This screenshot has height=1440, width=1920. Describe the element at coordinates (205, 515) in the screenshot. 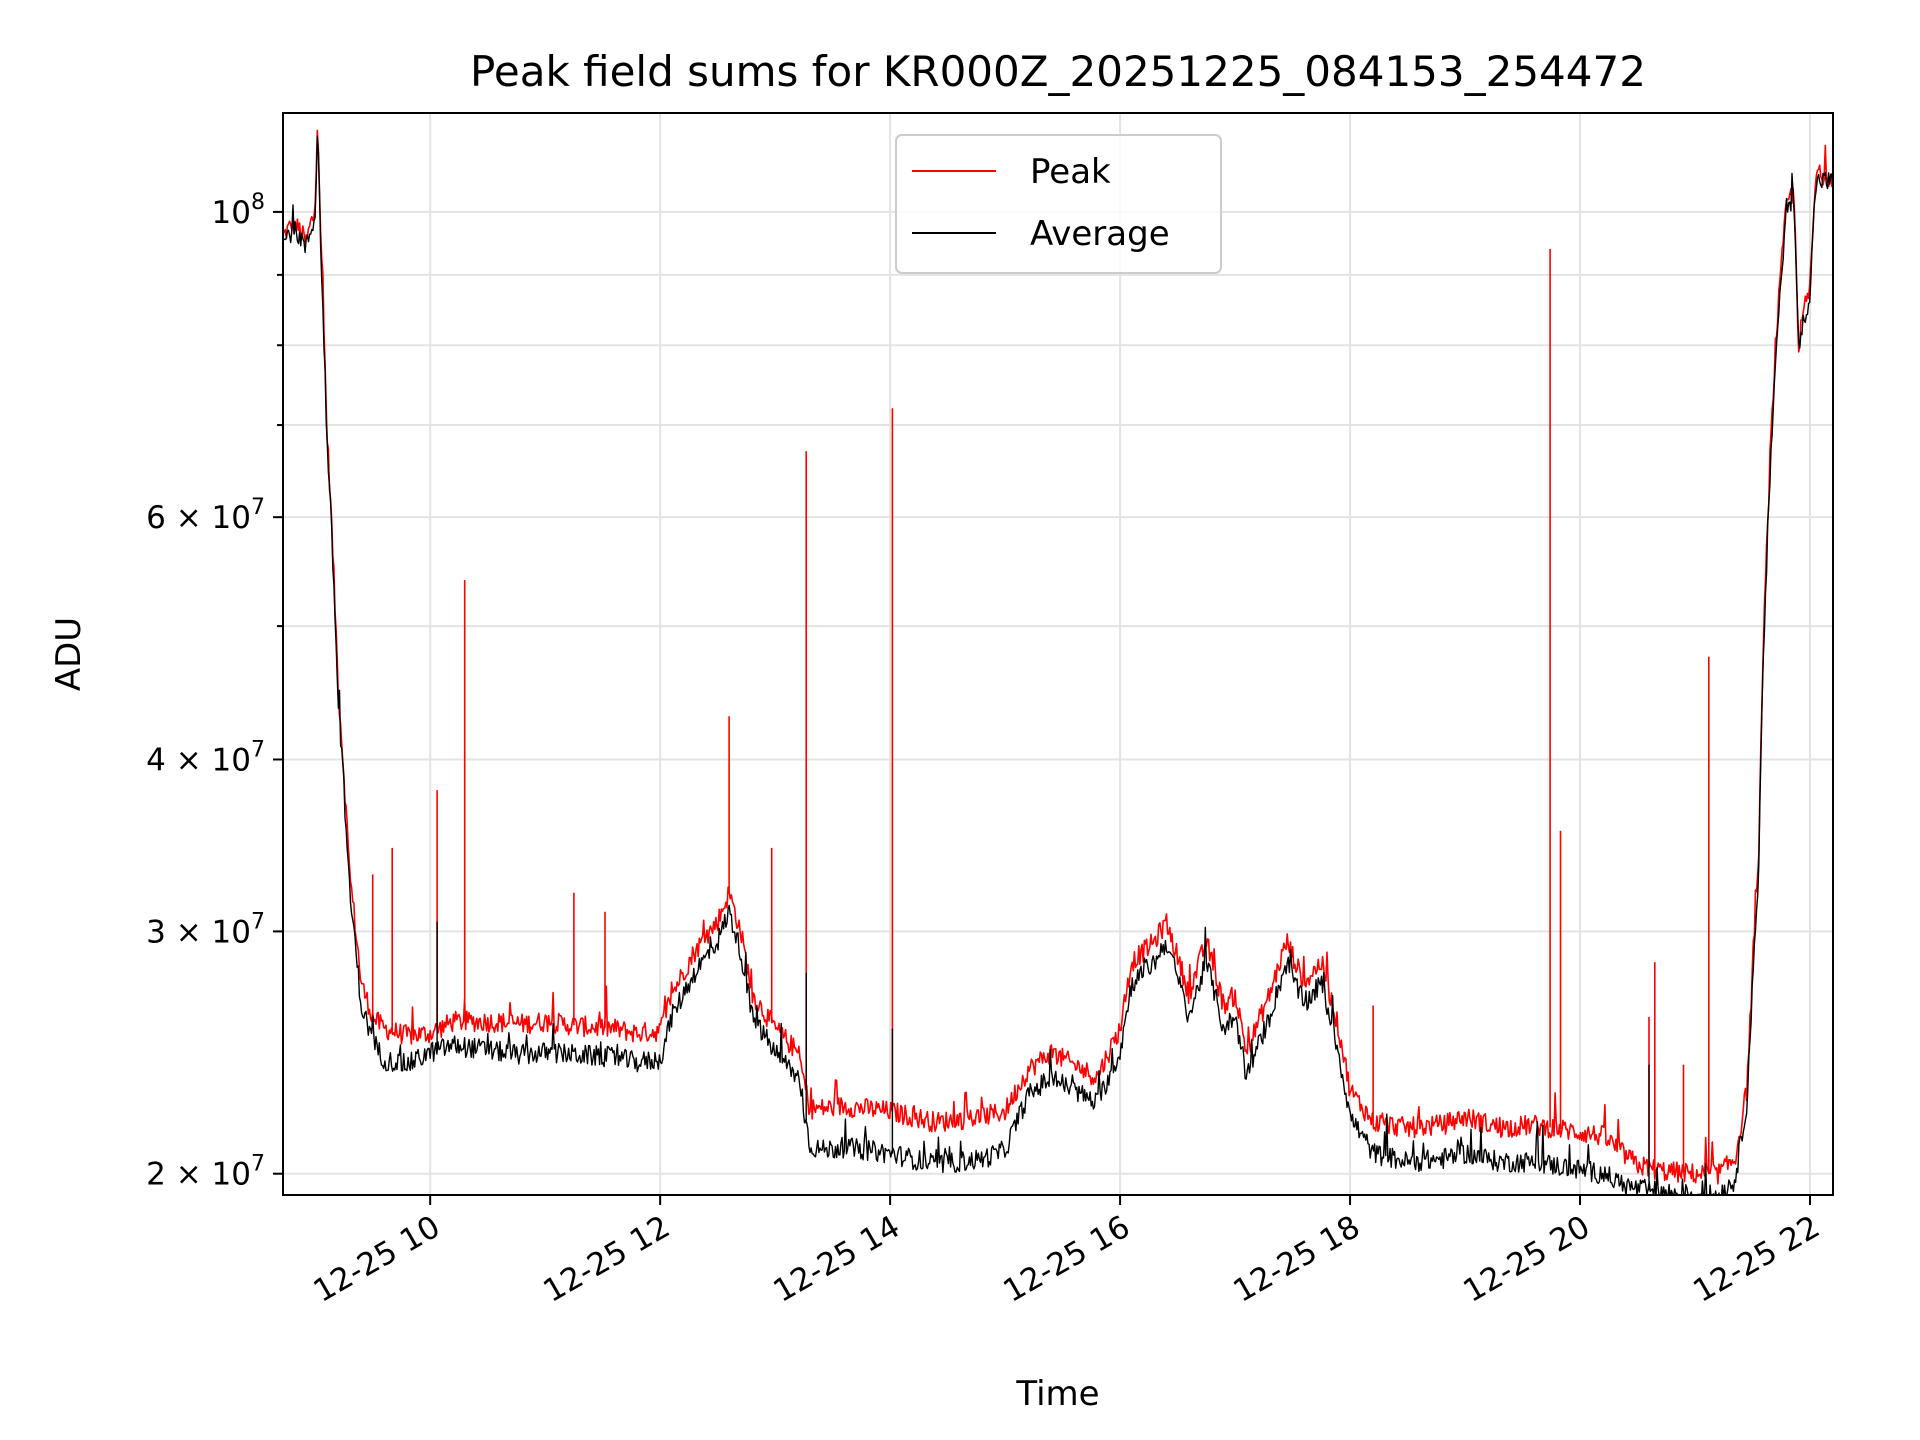

I see `y-tick-label: 6 × 107` at that location.